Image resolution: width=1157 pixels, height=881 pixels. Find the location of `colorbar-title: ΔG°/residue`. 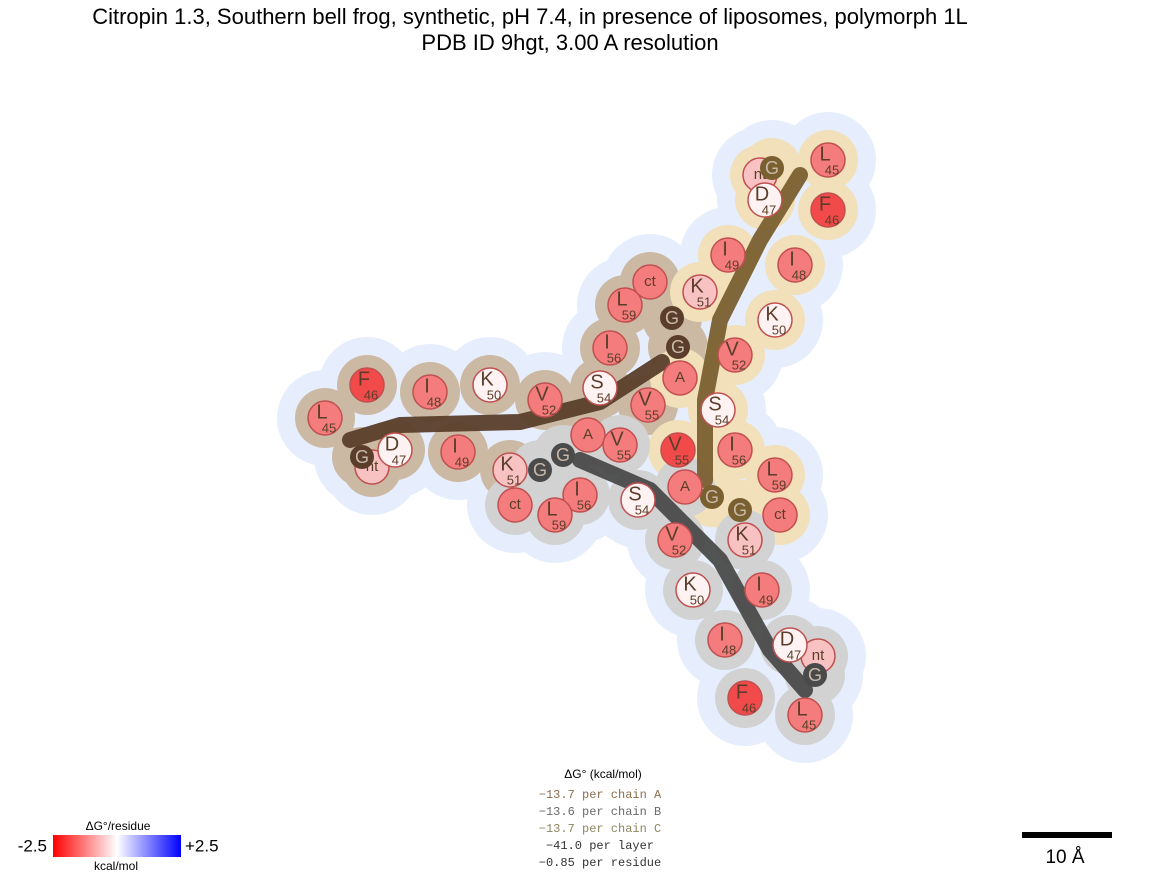

colorbar-title: ΔG°/residue is located at coordinates (118, 826).